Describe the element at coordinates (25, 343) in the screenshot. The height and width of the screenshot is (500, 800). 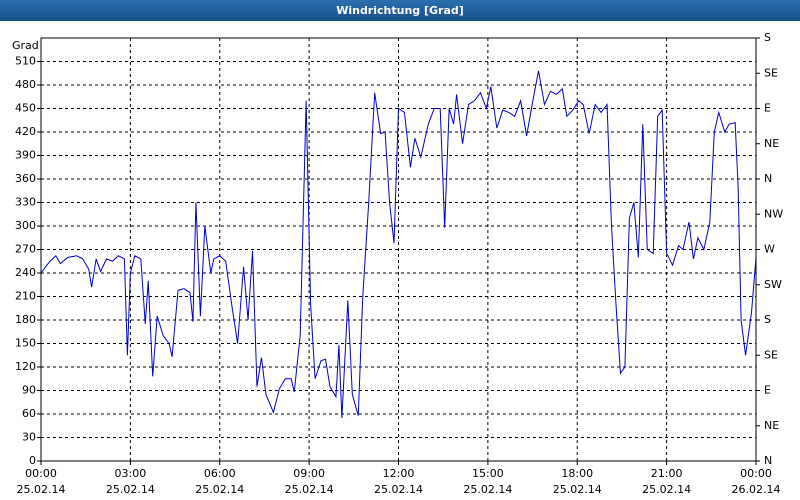
I see `y-tick-label: 150` at that location.